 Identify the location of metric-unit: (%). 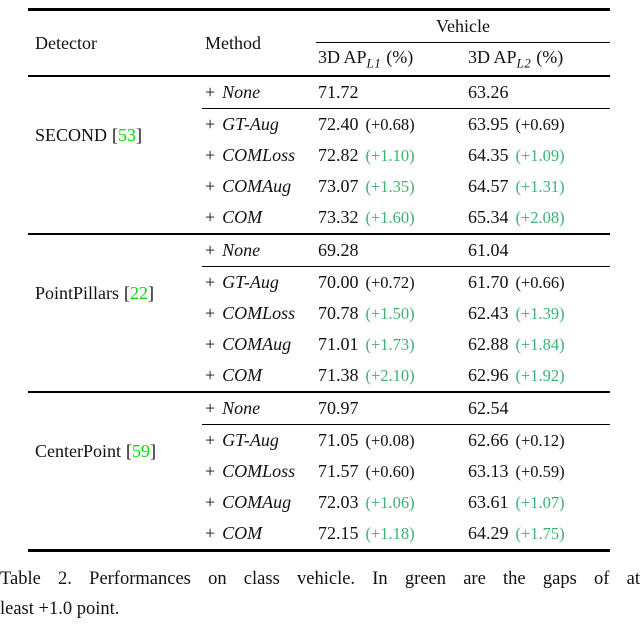
(550, 56).